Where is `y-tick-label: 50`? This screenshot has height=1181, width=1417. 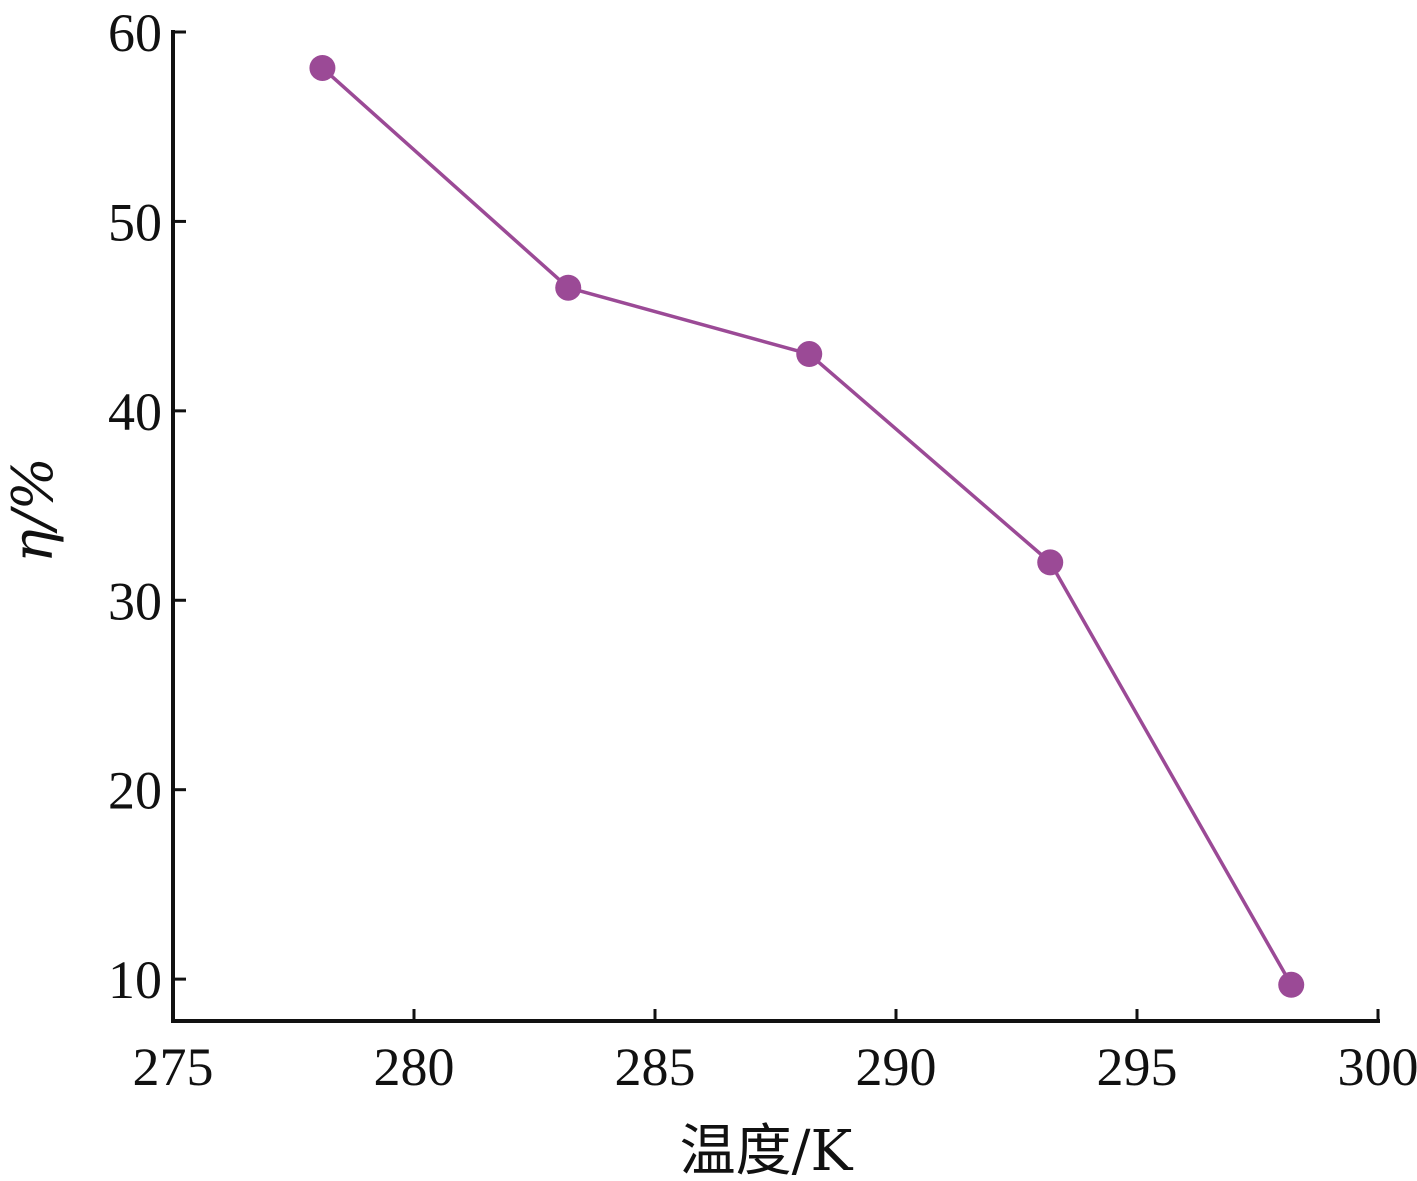
y-tick-label: 50 is located at coordinates (135, 222).